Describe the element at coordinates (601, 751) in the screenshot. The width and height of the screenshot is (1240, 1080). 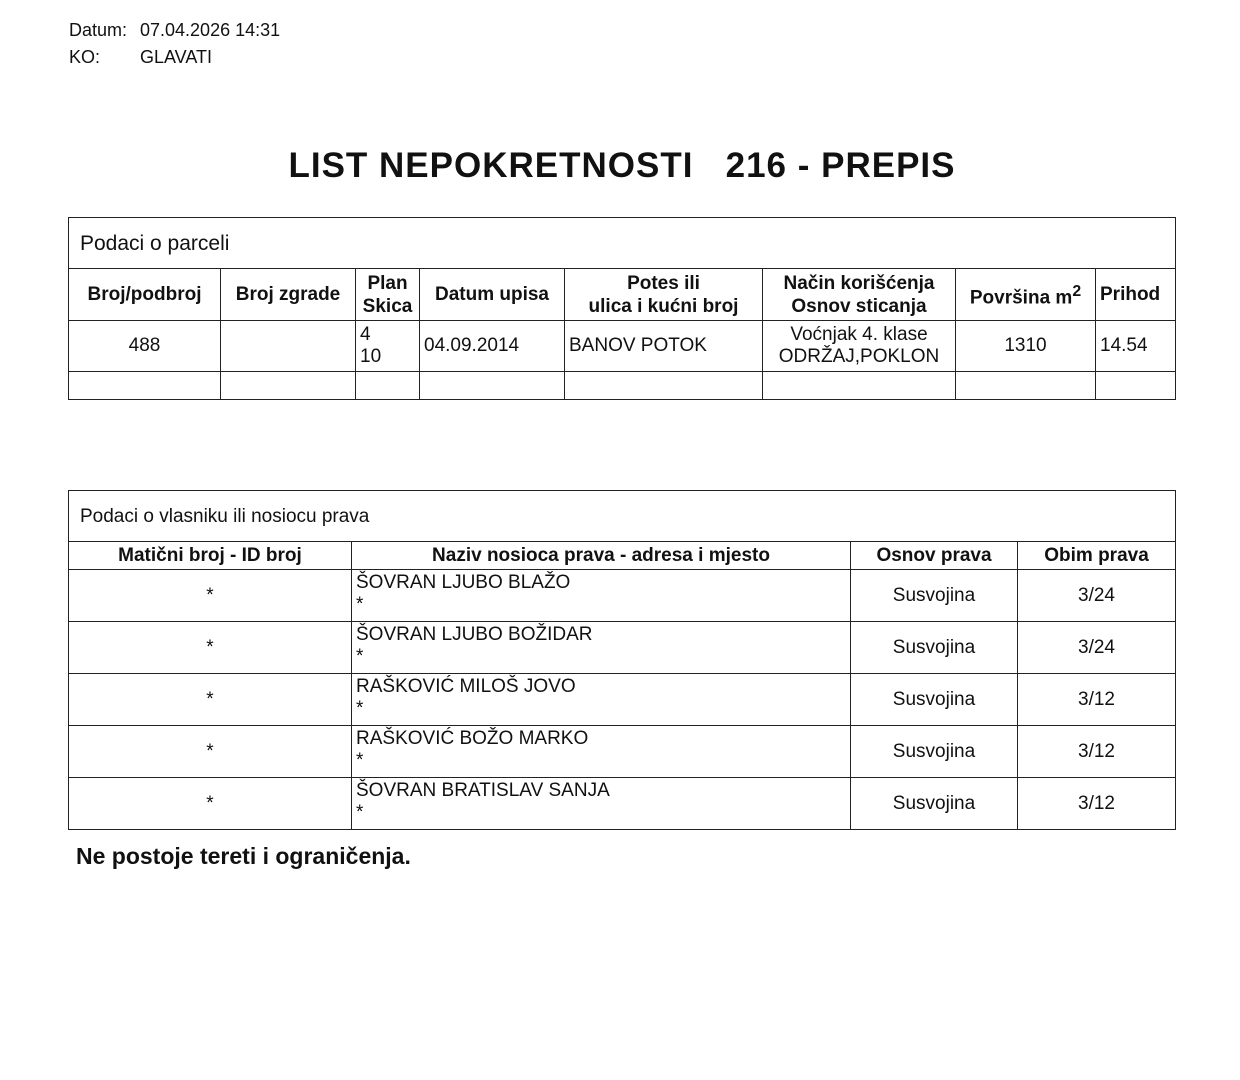
I see `cell-naziv: RAŠKOVIĆ BOŽO MARKO *` at that location.